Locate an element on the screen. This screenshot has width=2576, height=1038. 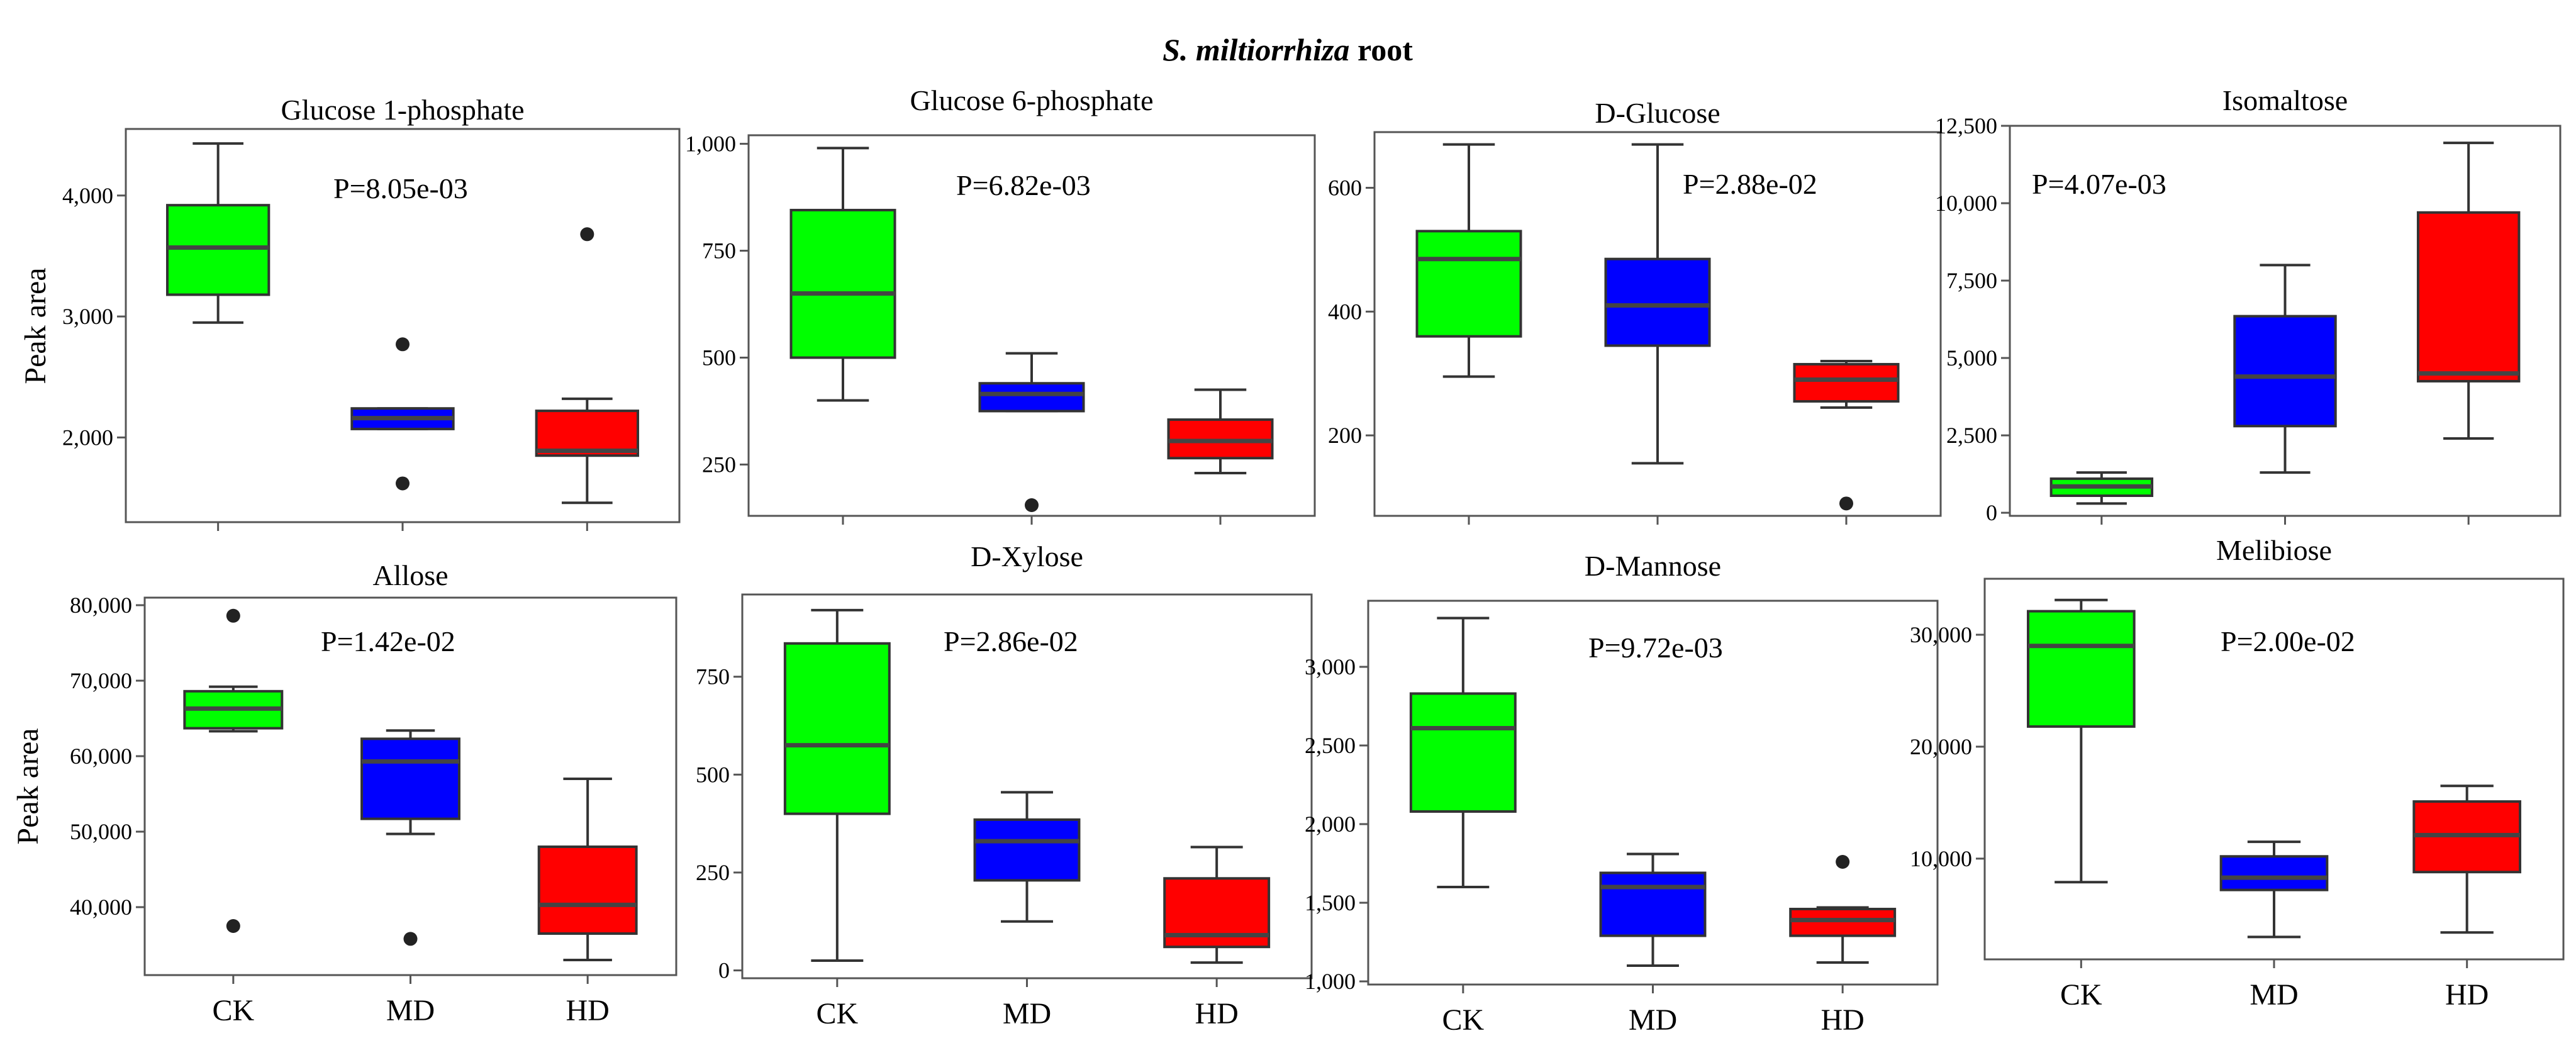
panel-5-ytick-label: 50,000 is located at coordinates (101, 832).